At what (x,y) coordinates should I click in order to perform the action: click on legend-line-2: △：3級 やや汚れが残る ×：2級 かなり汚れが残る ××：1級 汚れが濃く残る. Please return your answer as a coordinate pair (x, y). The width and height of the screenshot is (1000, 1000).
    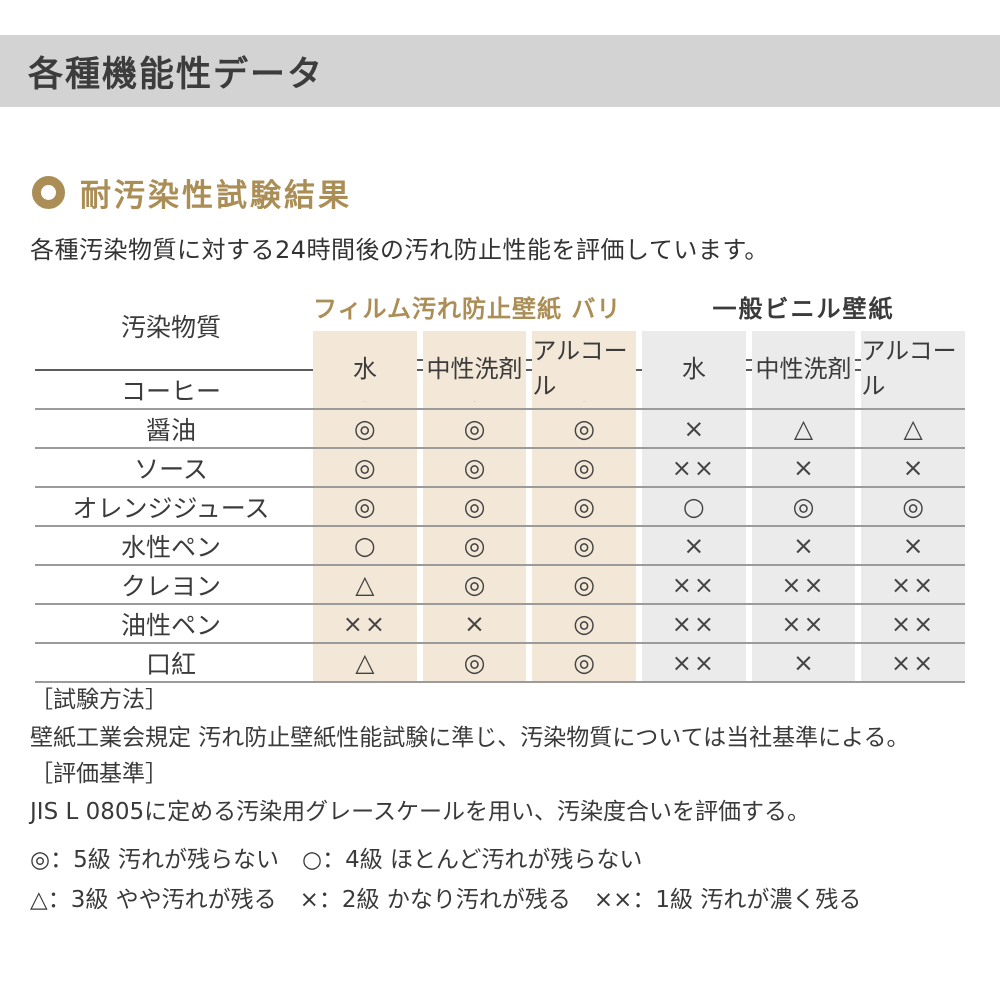
    Looking at the image, I should click on (446, 900).